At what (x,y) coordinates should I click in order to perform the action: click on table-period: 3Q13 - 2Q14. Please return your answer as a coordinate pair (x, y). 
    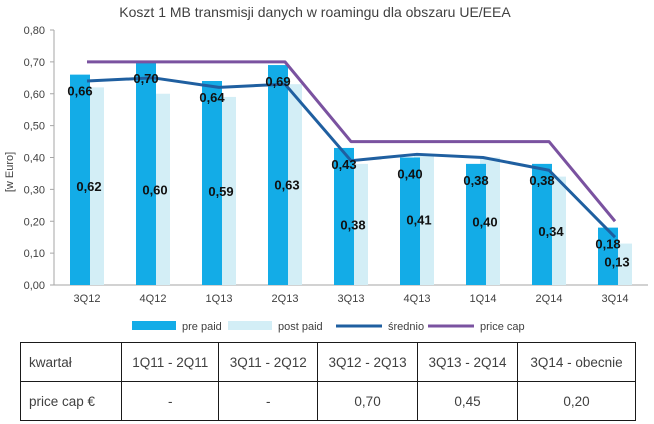
    Looking at the image, I should click on (467, 362).